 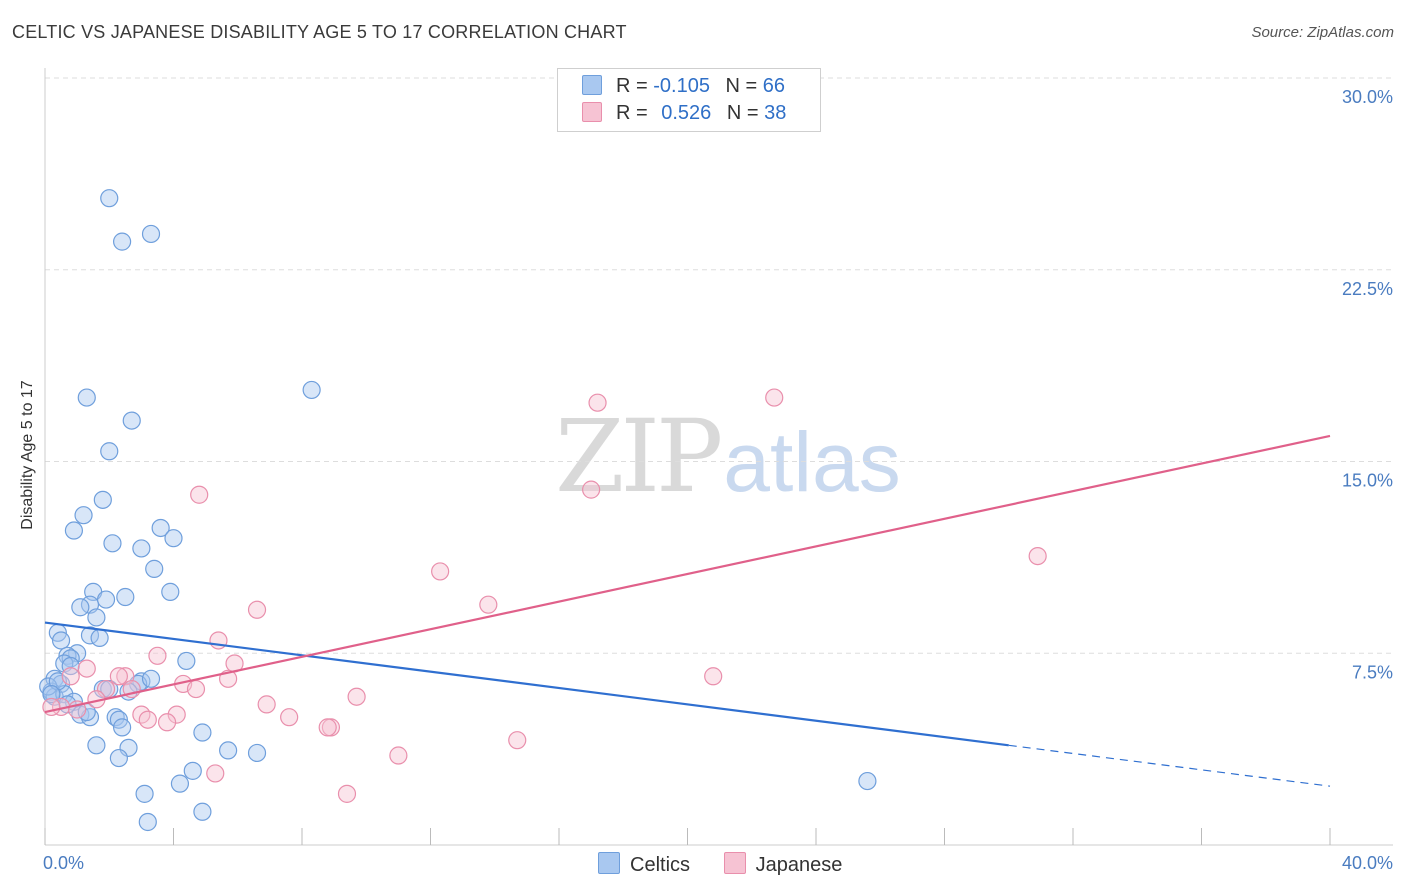 I want to click on y-tick-label: 15.0%, so click(x=1367, y=481).